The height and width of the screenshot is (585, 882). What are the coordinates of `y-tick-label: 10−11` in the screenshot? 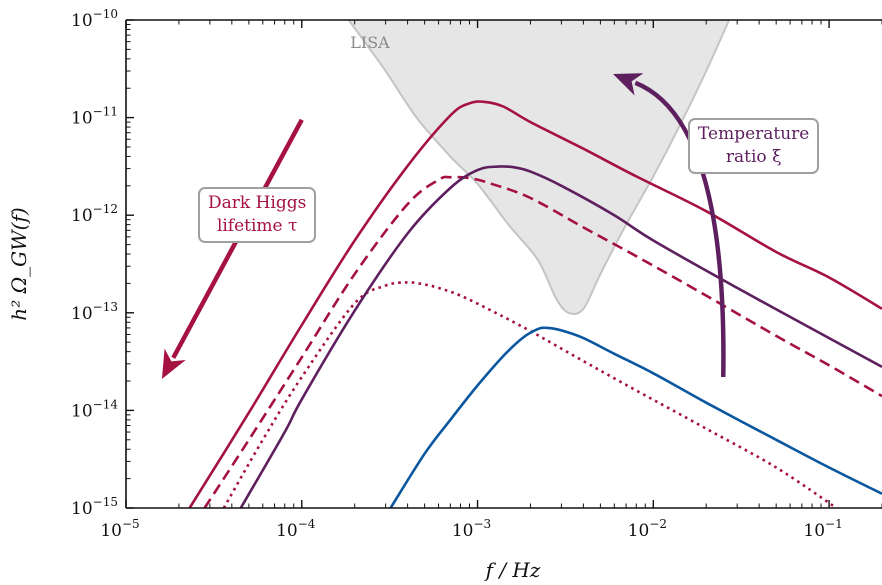 It's located at (94, 117).